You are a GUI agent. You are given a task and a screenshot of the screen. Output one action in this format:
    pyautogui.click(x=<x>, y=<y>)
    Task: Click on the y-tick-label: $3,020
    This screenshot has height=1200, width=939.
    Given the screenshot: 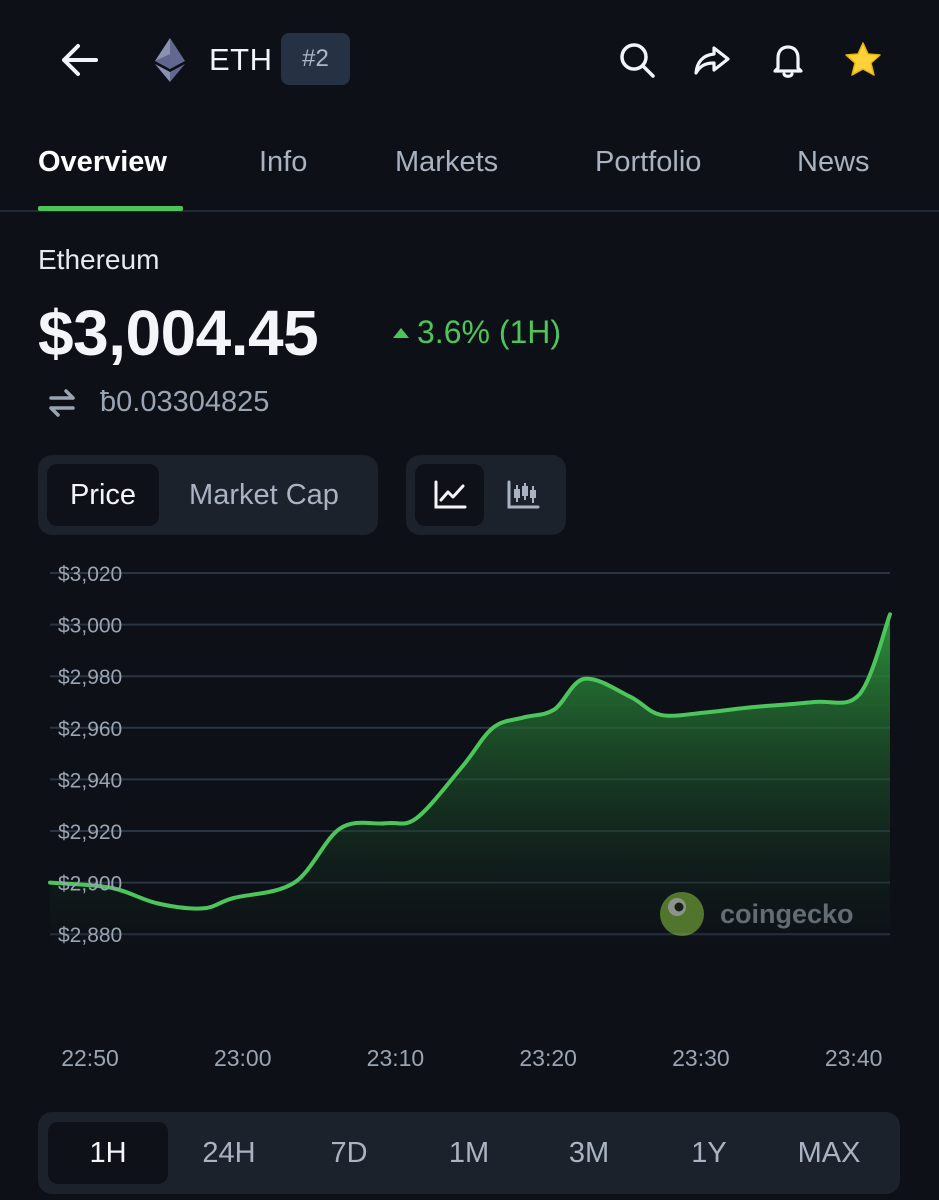 What is the action you would take?
    pyautogui.click(x=90, y=574)
    